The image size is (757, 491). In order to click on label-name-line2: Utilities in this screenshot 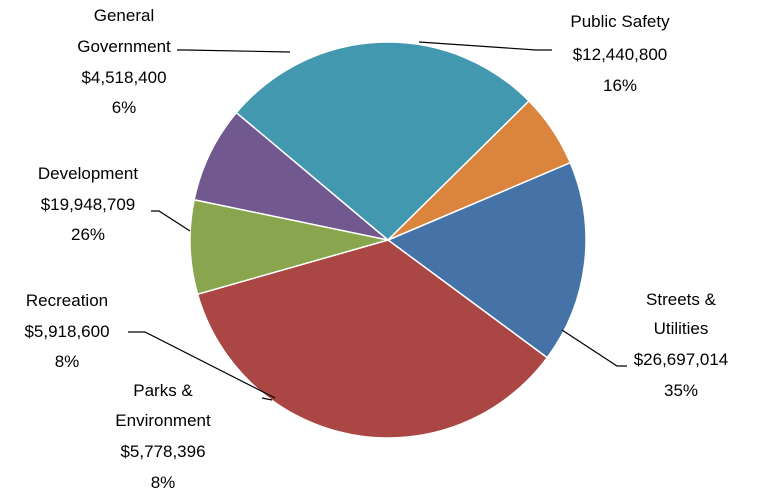, I will do `click(681, 328)`.